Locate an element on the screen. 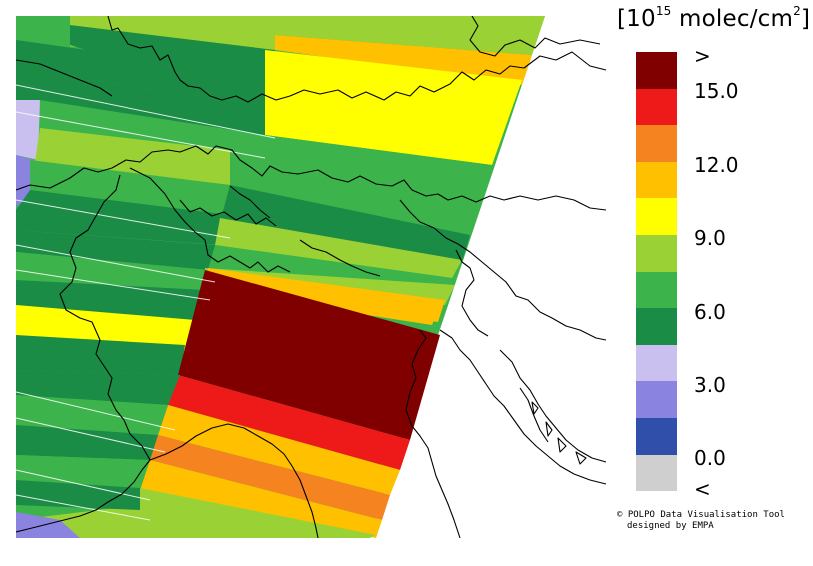 Image resolution: width=813 pixels, height=566 pixels. legend-label: 12.0 is located at coordinates (716, 165).